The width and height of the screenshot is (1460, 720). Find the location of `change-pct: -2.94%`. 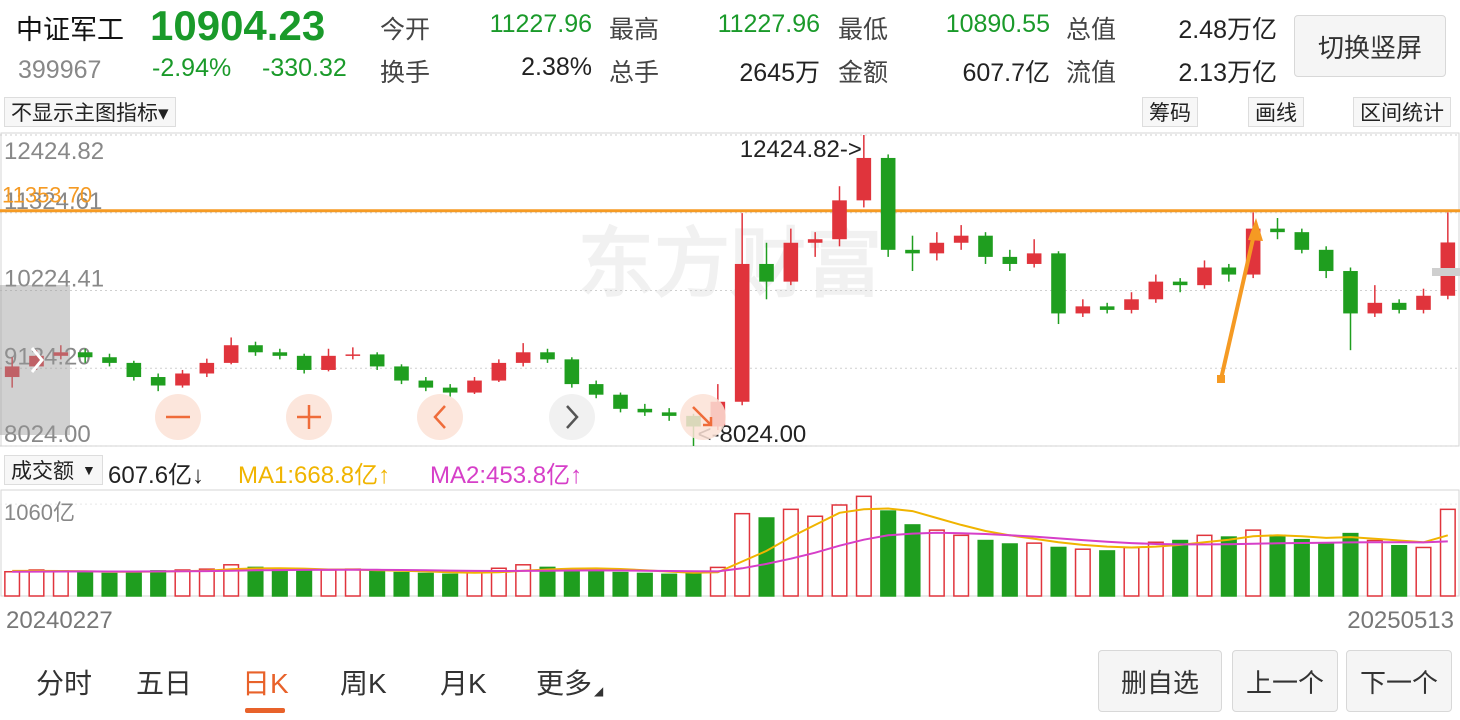

change-pct: -2.94% is located at coordinates (192, 68).